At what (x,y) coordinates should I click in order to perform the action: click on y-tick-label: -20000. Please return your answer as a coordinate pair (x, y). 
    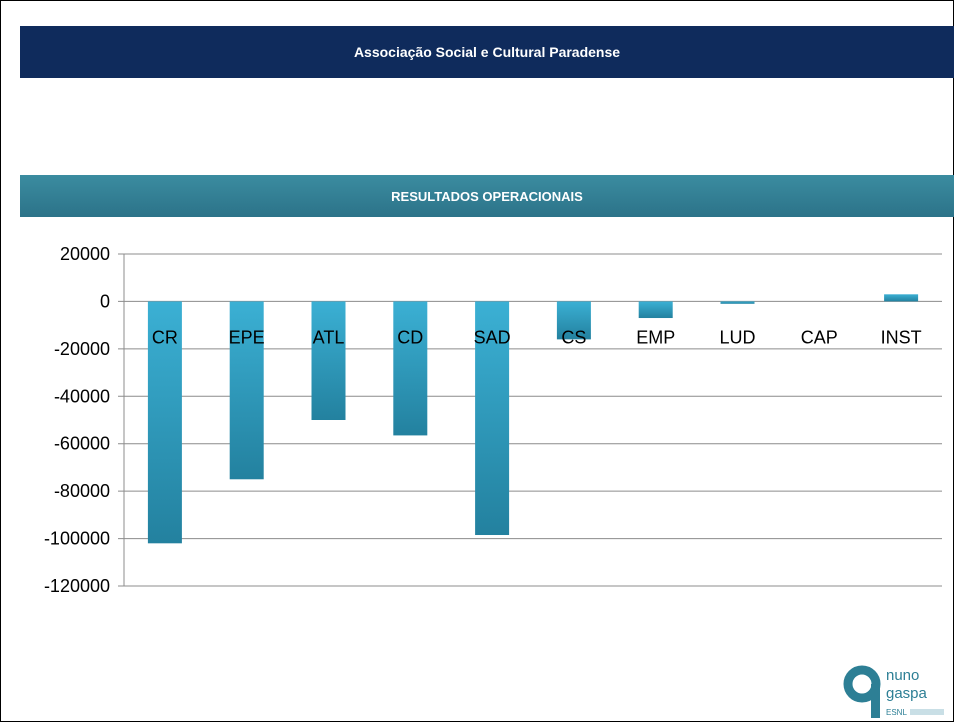
    Looking at the image, I should click on (82, 349).